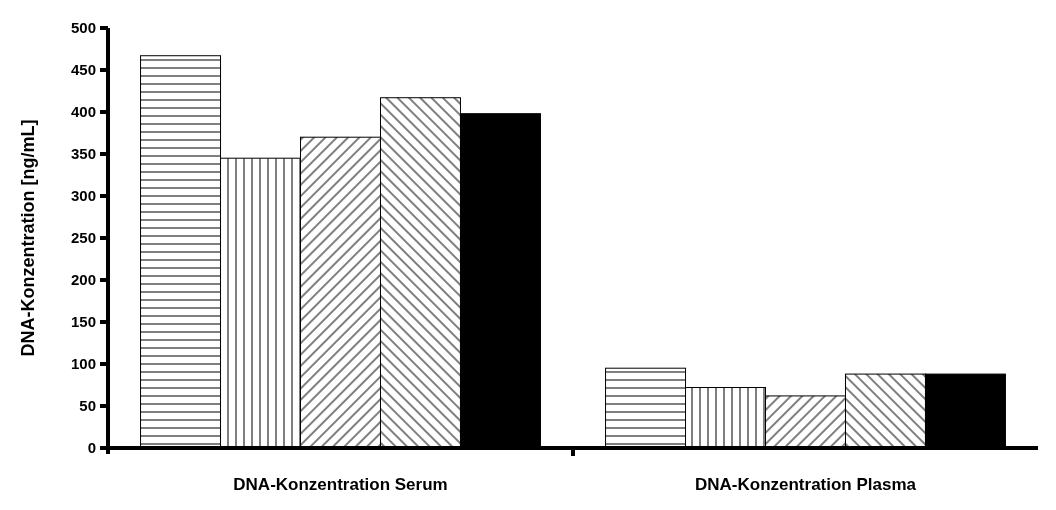 This screenshot has width=1056, height=510. Describe the element at coordinates (91, 448) in the screenshot. I see `y-tick-label: 0` at that location.